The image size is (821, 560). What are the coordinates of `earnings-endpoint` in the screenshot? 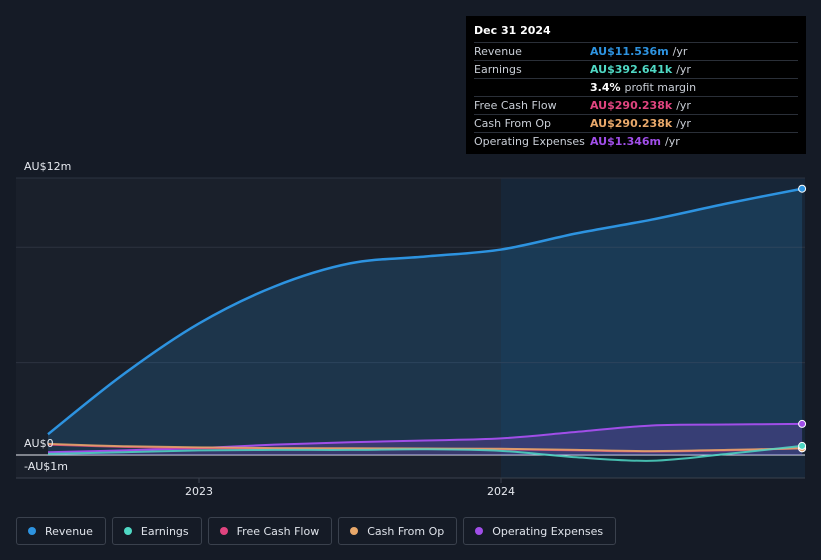 It's located at (802, 445).